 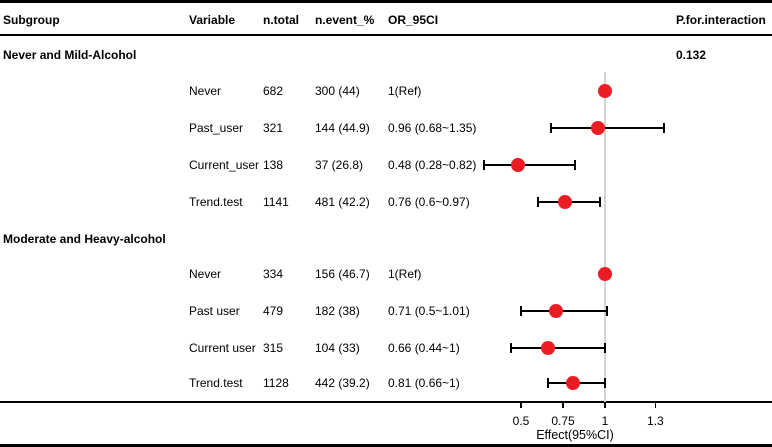 I want to click on reference-line, so click(x=605, y=237).